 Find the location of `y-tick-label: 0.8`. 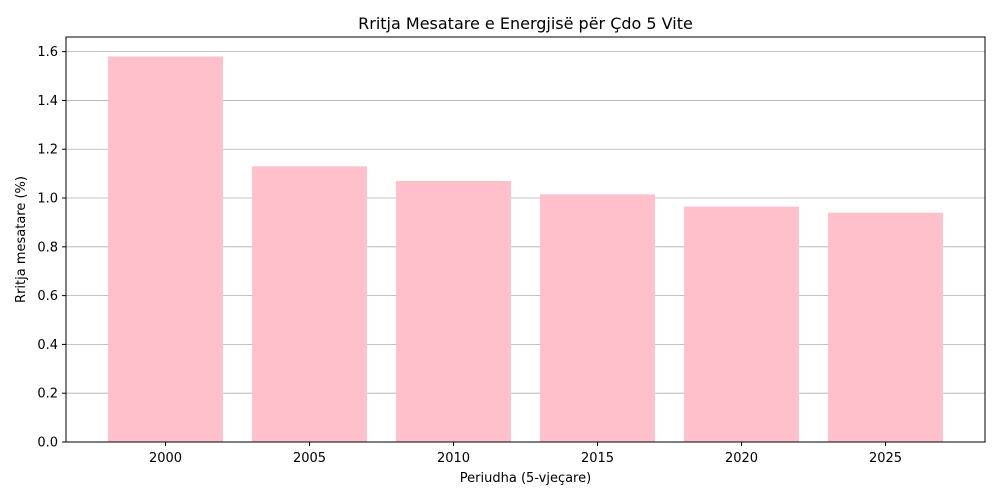

y-tick-label: 0.8 is located at coordinates (47, 247).